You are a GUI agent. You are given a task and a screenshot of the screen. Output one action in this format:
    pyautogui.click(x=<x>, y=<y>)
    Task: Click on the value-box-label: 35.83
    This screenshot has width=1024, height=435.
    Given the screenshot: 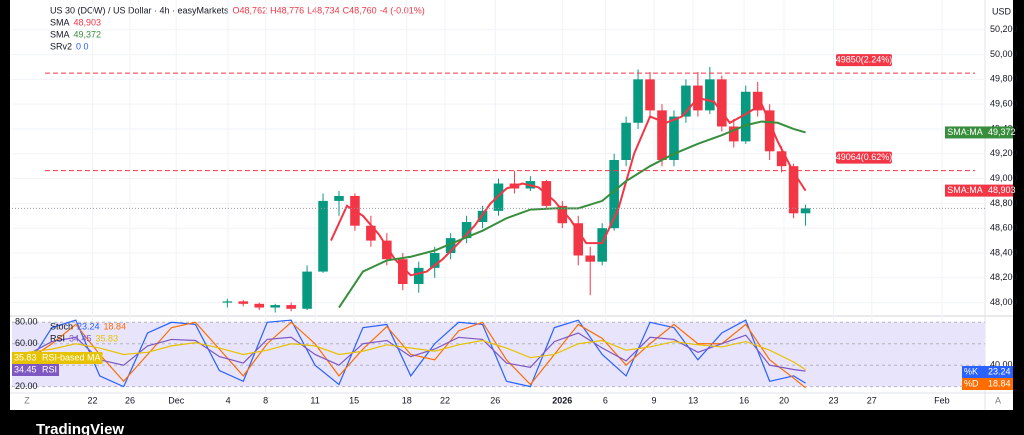 What is the action you would take?
    pyautogui.click(x=25, y=357)
    